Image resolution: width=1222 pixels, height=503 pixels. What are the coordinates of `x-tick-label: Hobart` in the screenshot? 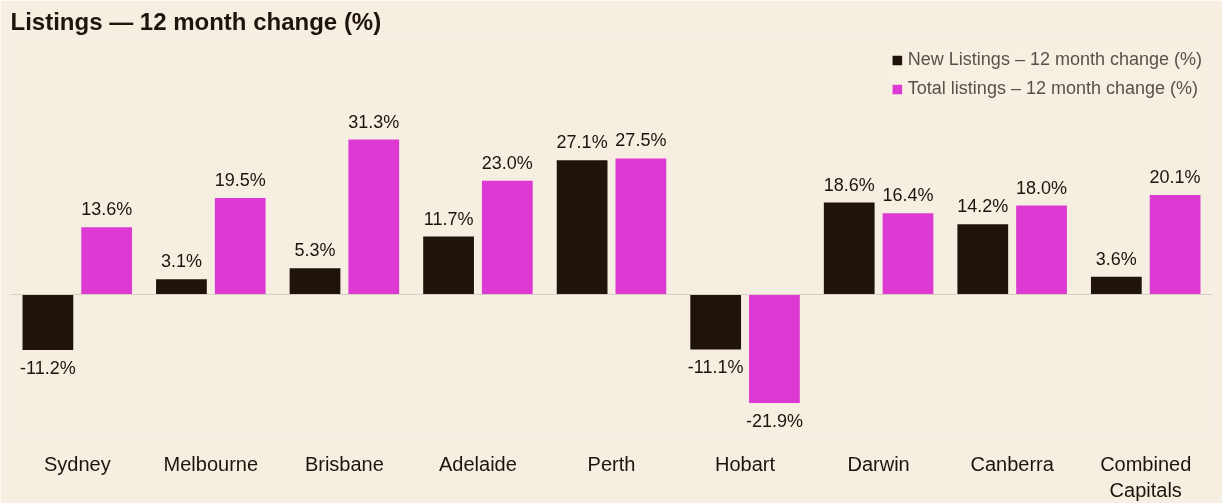 It's located at (745, 463).